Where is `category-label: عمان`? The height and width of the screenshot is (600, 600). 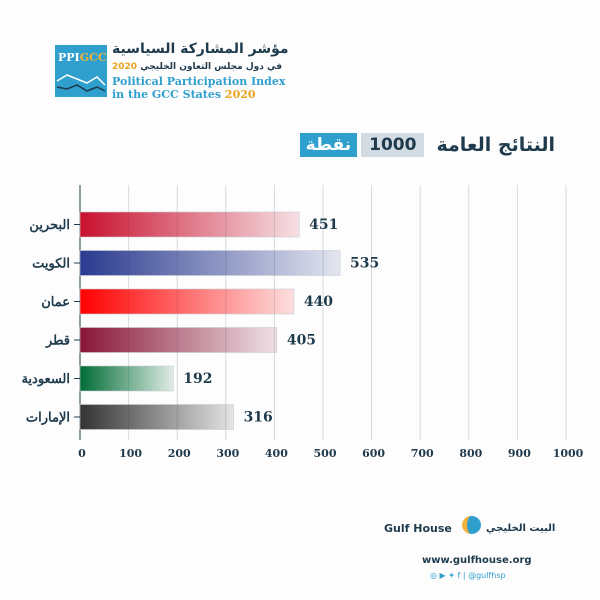
category-label: عمان is located at coordinates (55, 302).